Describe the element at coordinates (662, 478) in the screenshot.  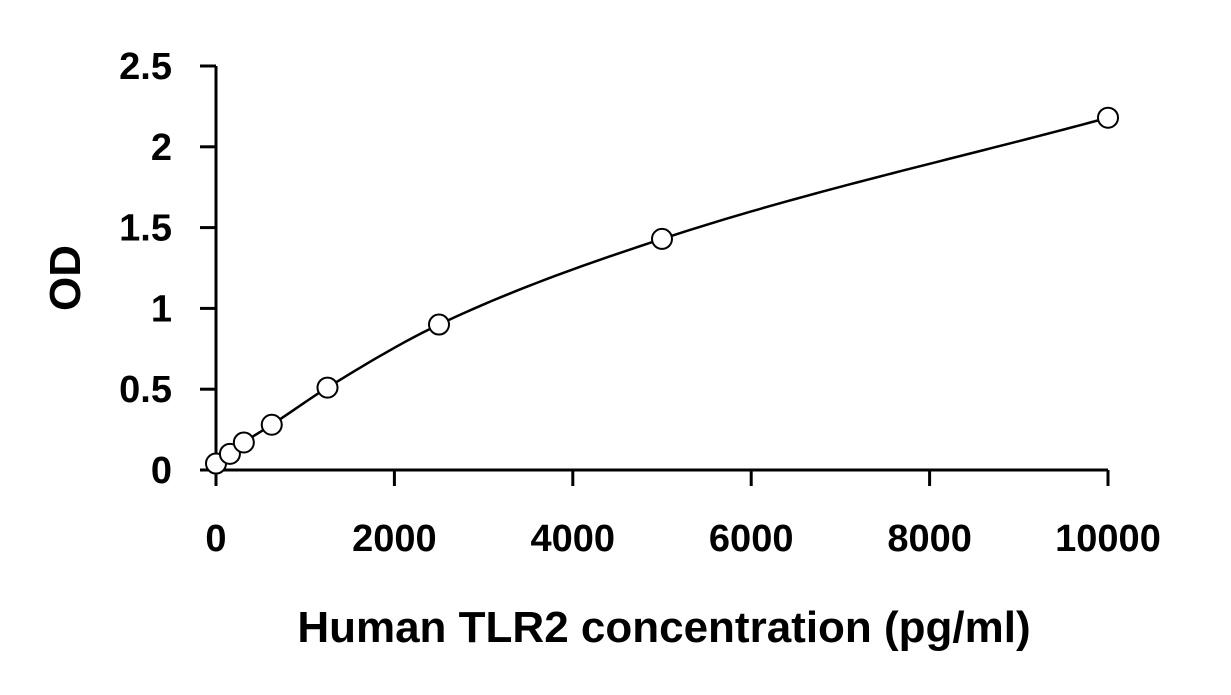
I see `x-ticks` at that location.